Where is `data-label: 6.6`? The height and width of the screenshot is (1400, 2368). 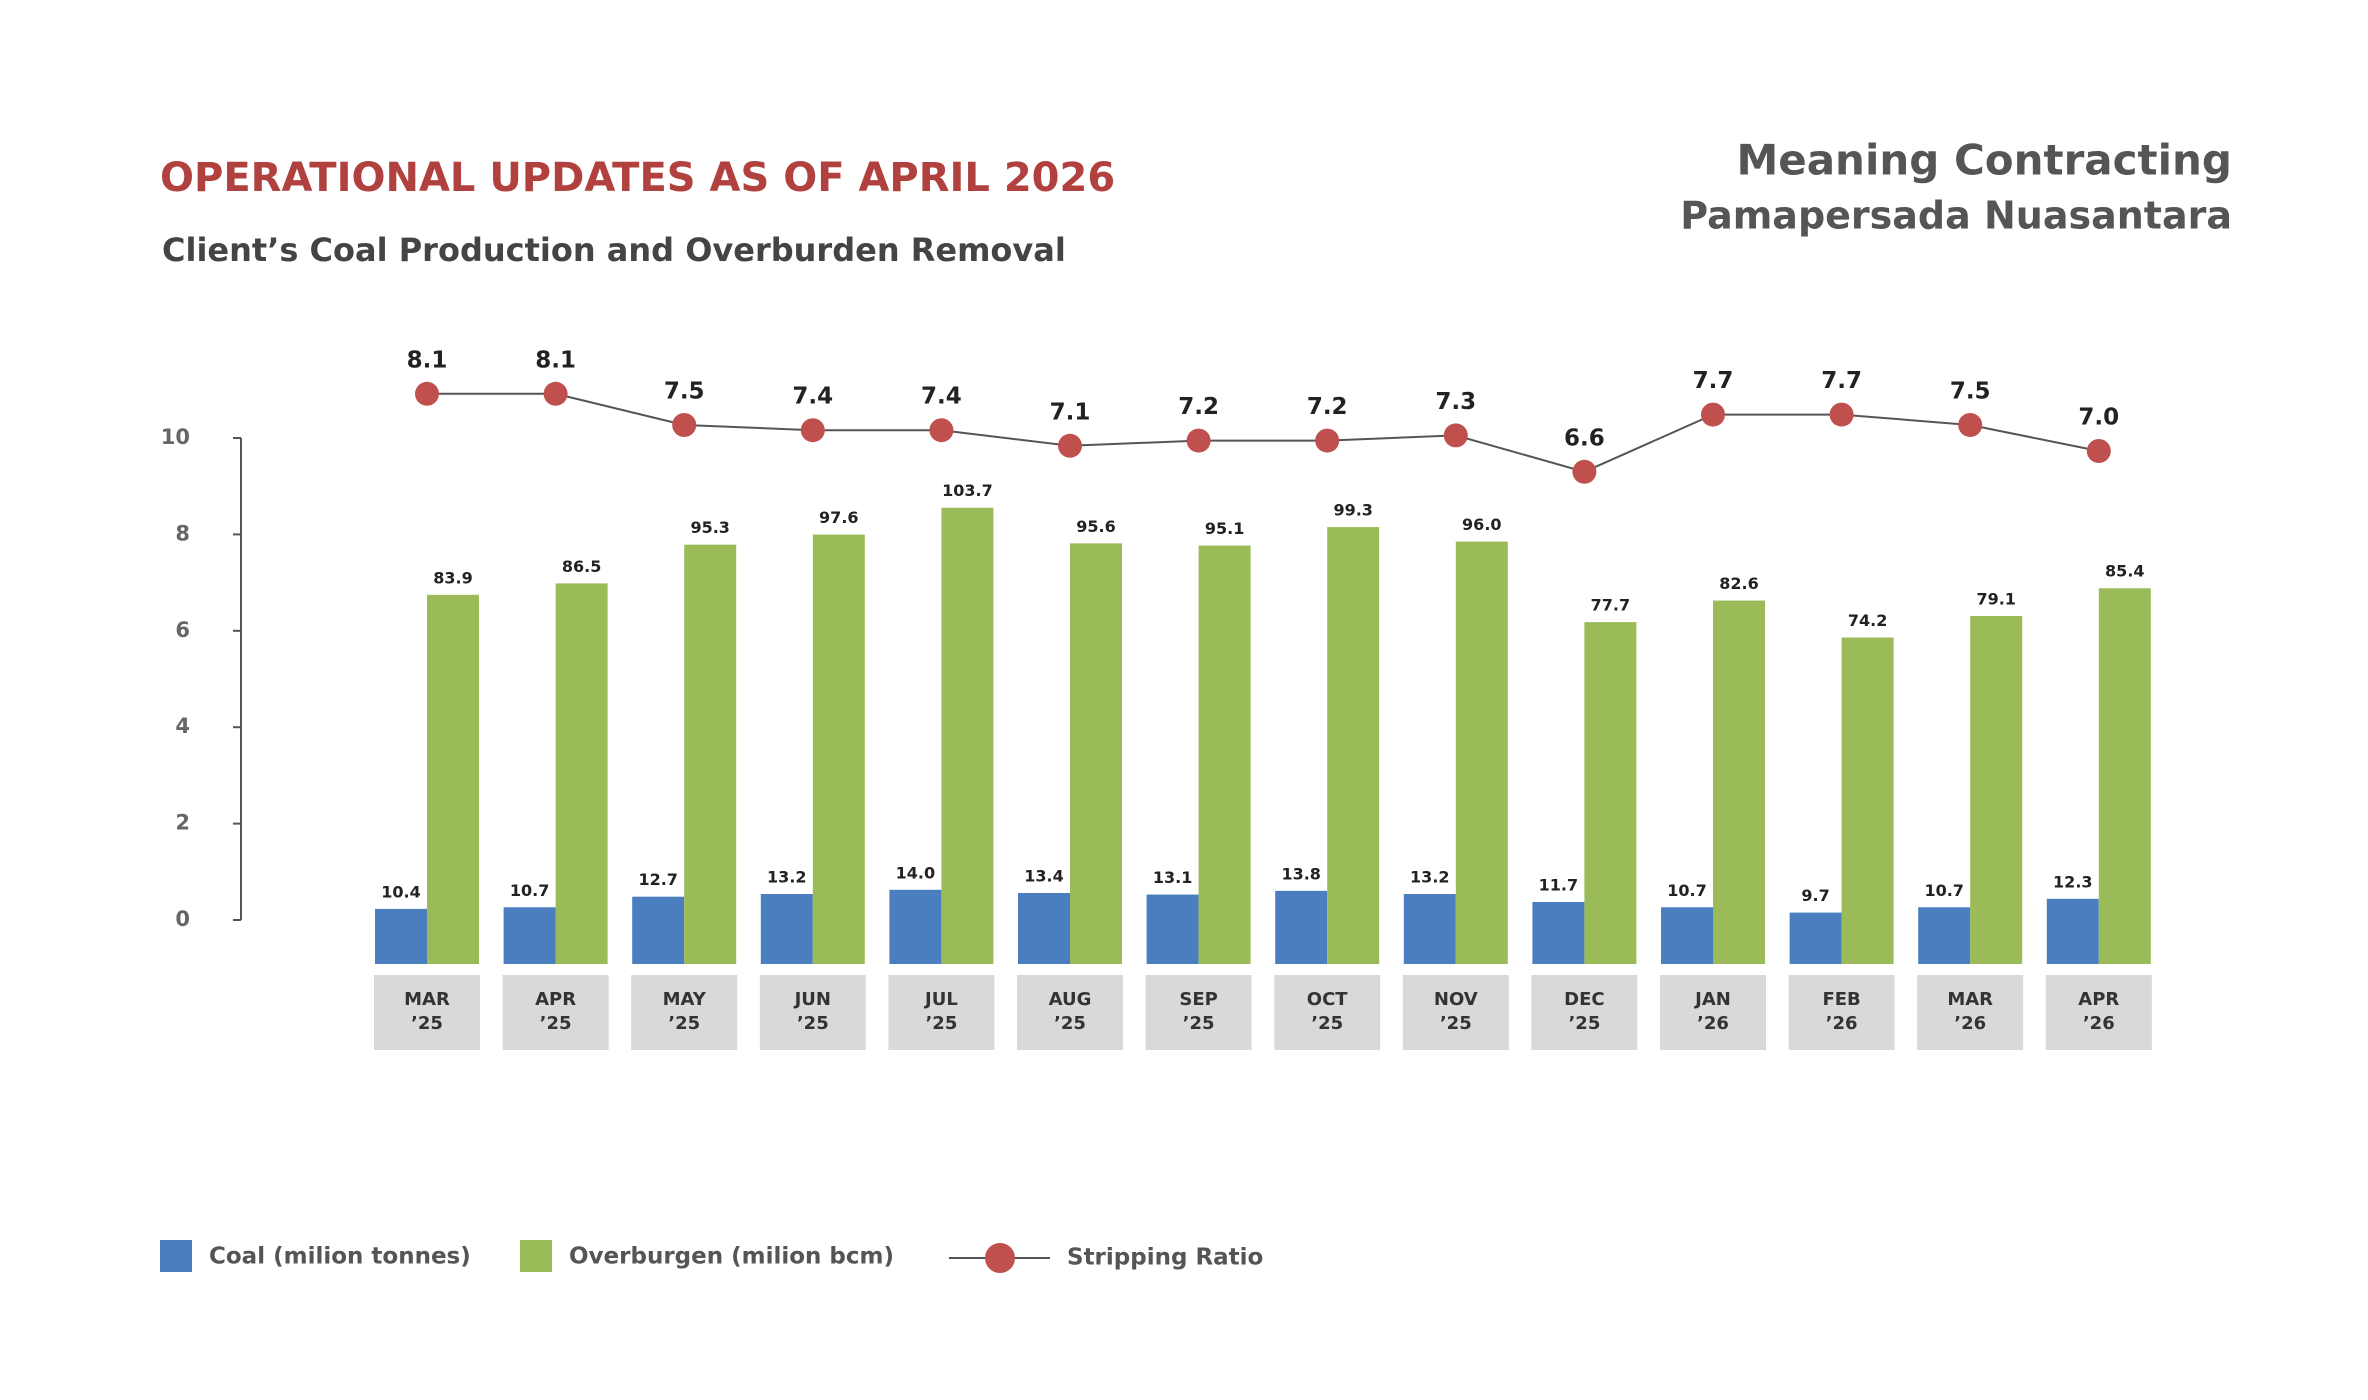
data-label: 6.6 is located at coordinates (1584, 438).